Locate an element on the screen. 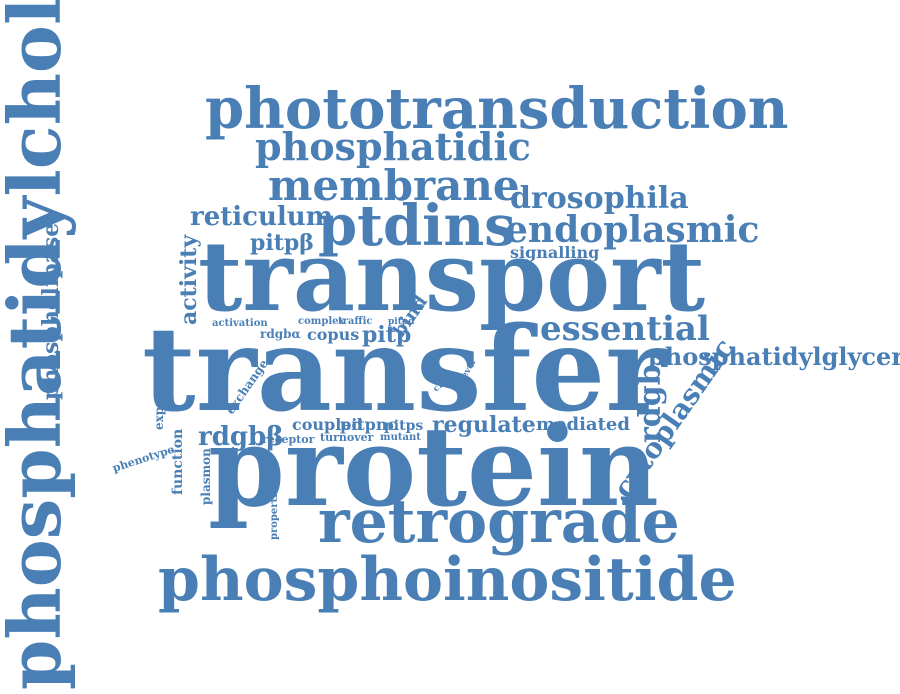 The image size is (900, 694). word-rdgbβ: rdgbβ is located at coordinates (241, 437).